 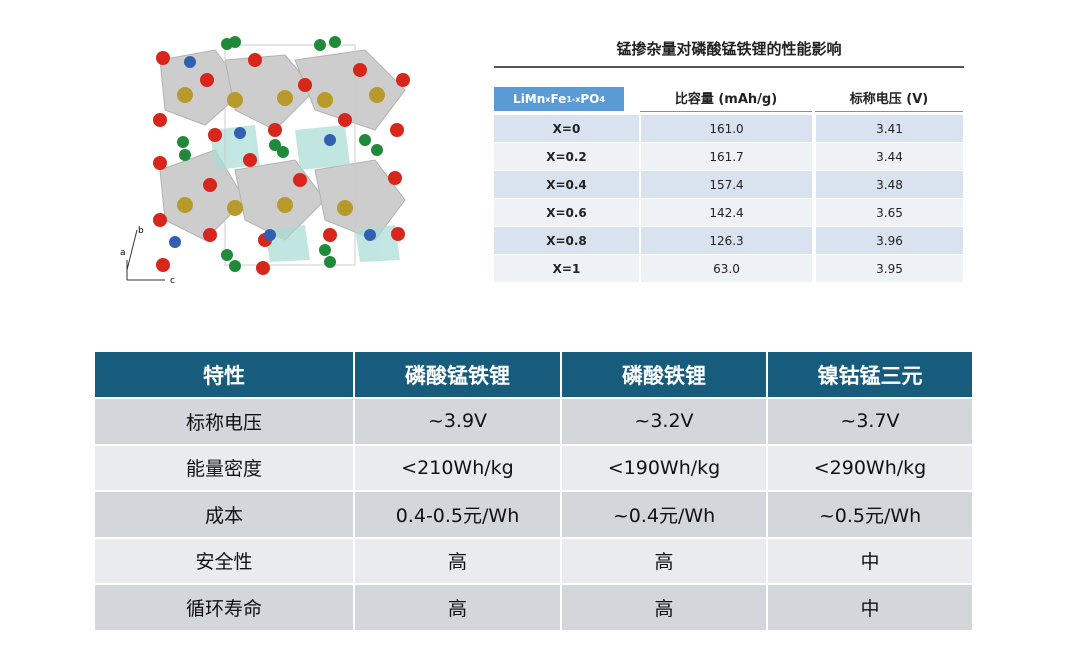 What do you see at coordinates (265, 161) in the screenshot?
I see `crystal-structure: b a c` at bounding box center [265, 161].